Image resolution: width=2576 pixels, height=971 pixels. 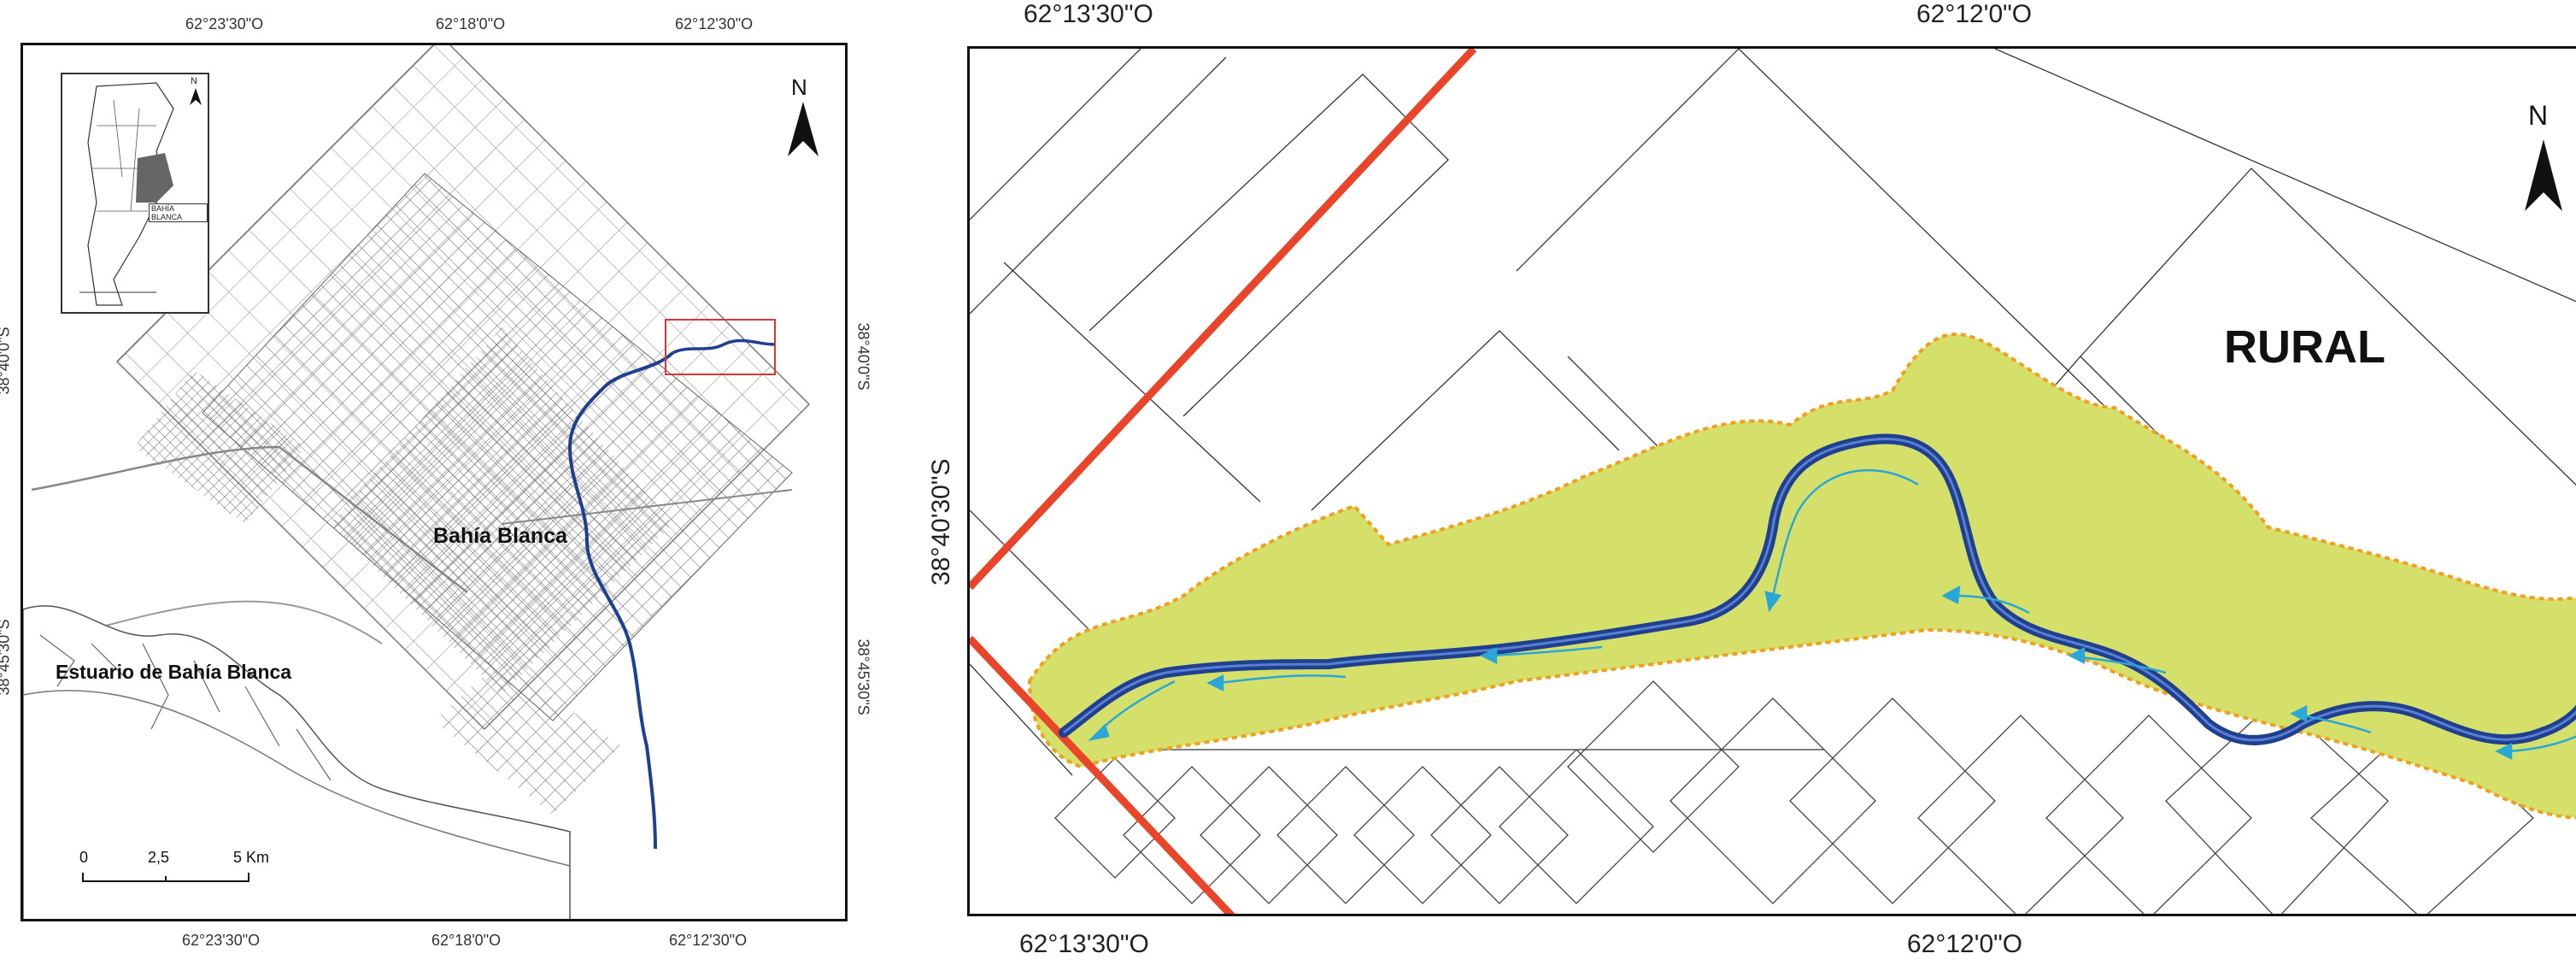 I want to click on scale-zero: 0, so click(x=84, y=857).